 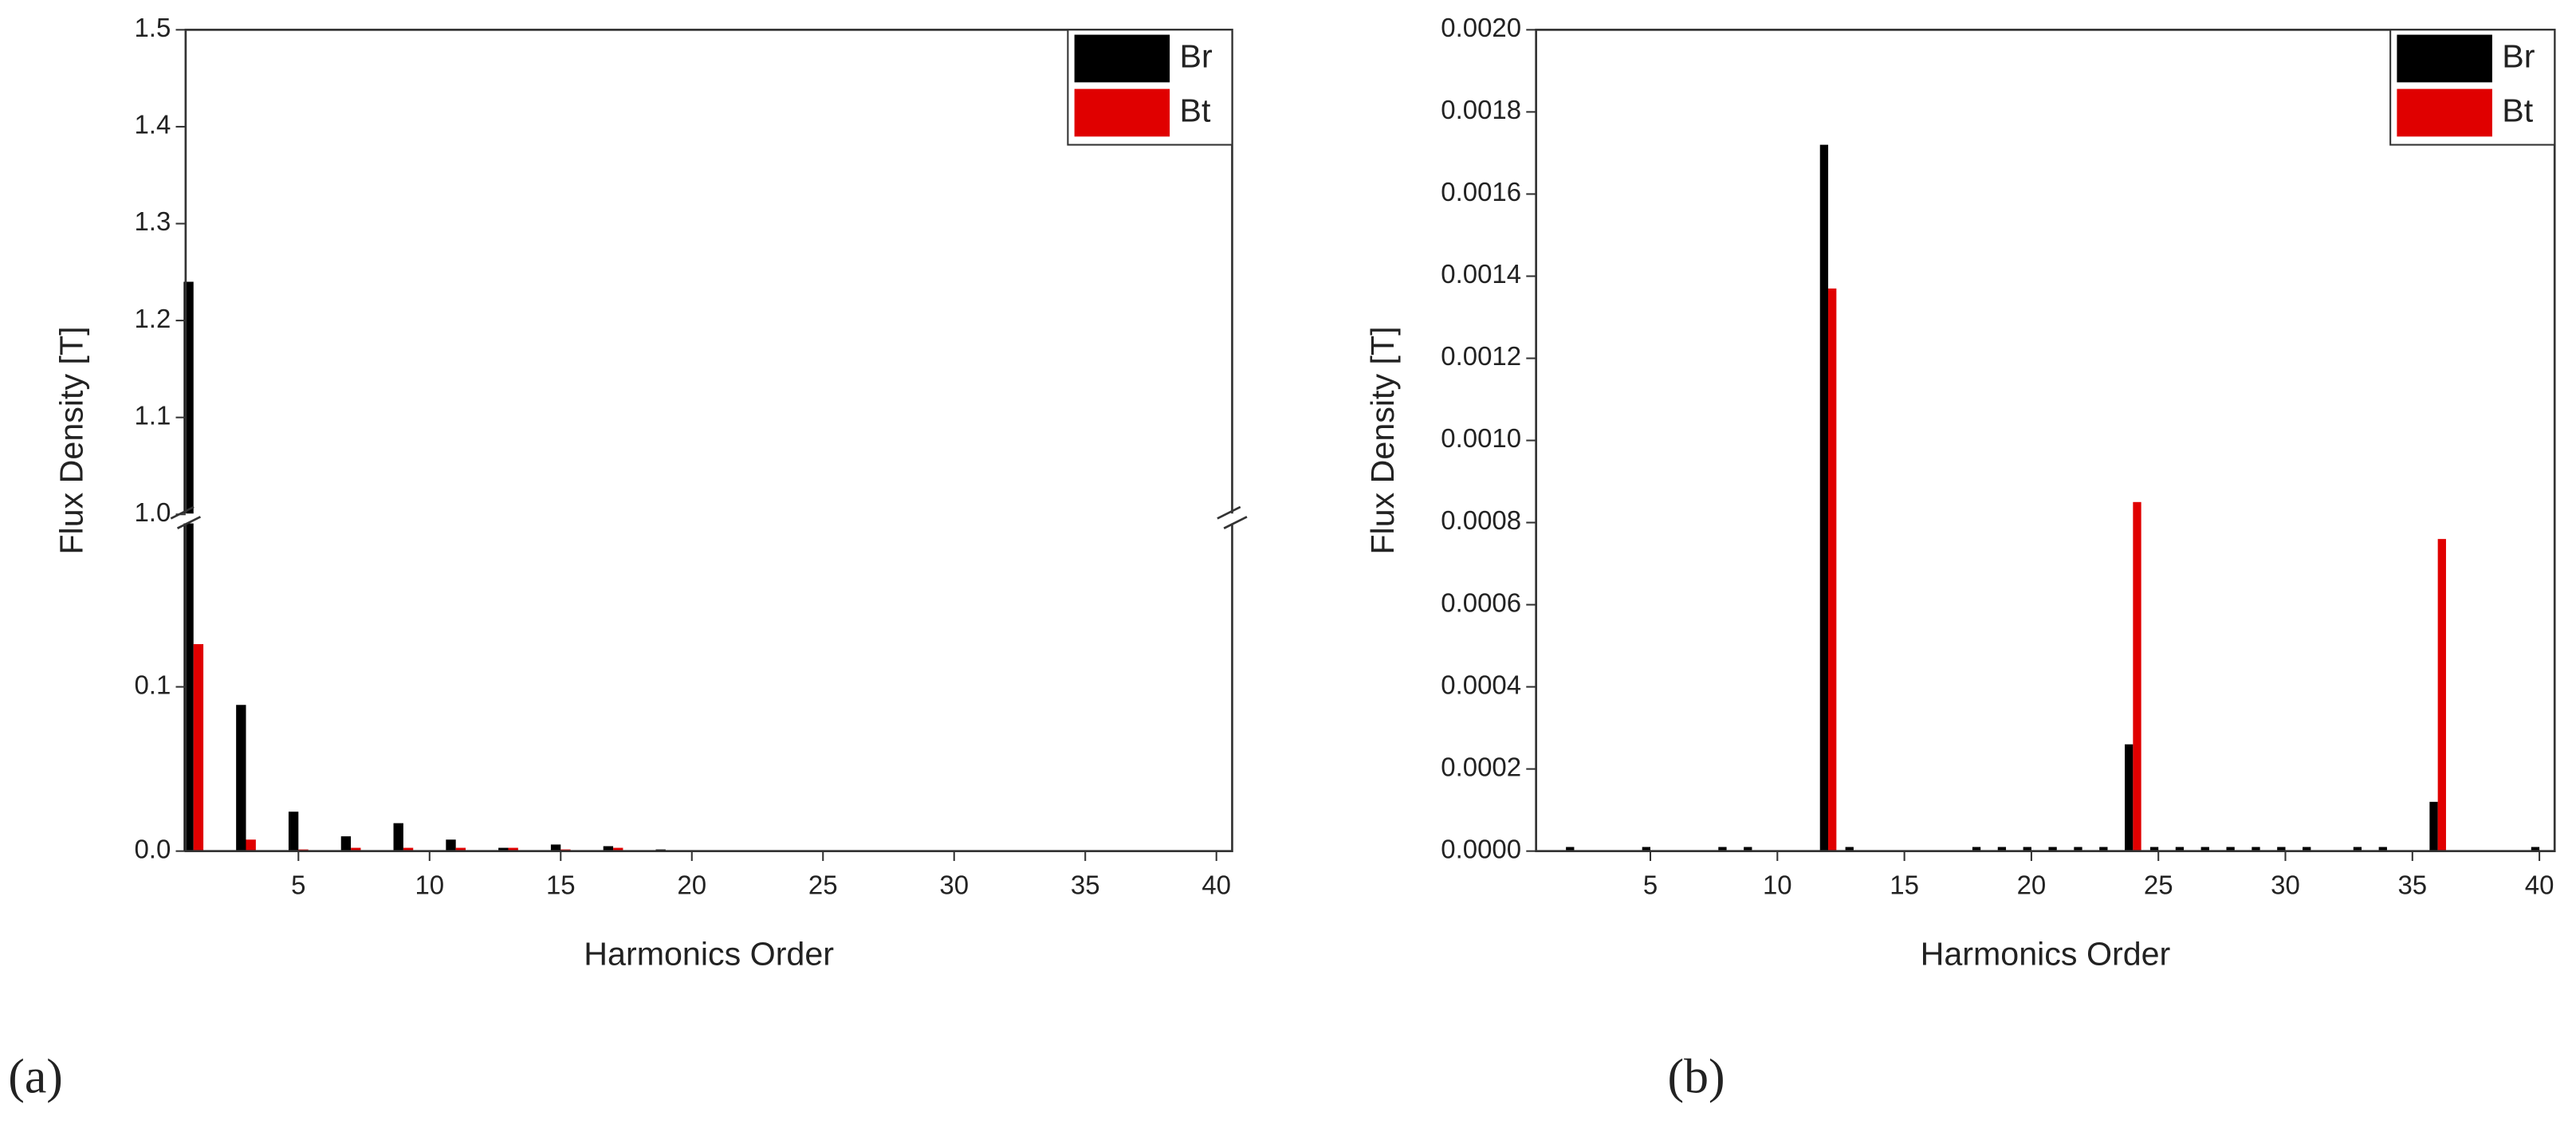 What do you see at coordinates (153, 685) in the screenshot?
I see `y-tick-label: 0.1` at bounding box center [153, 685].